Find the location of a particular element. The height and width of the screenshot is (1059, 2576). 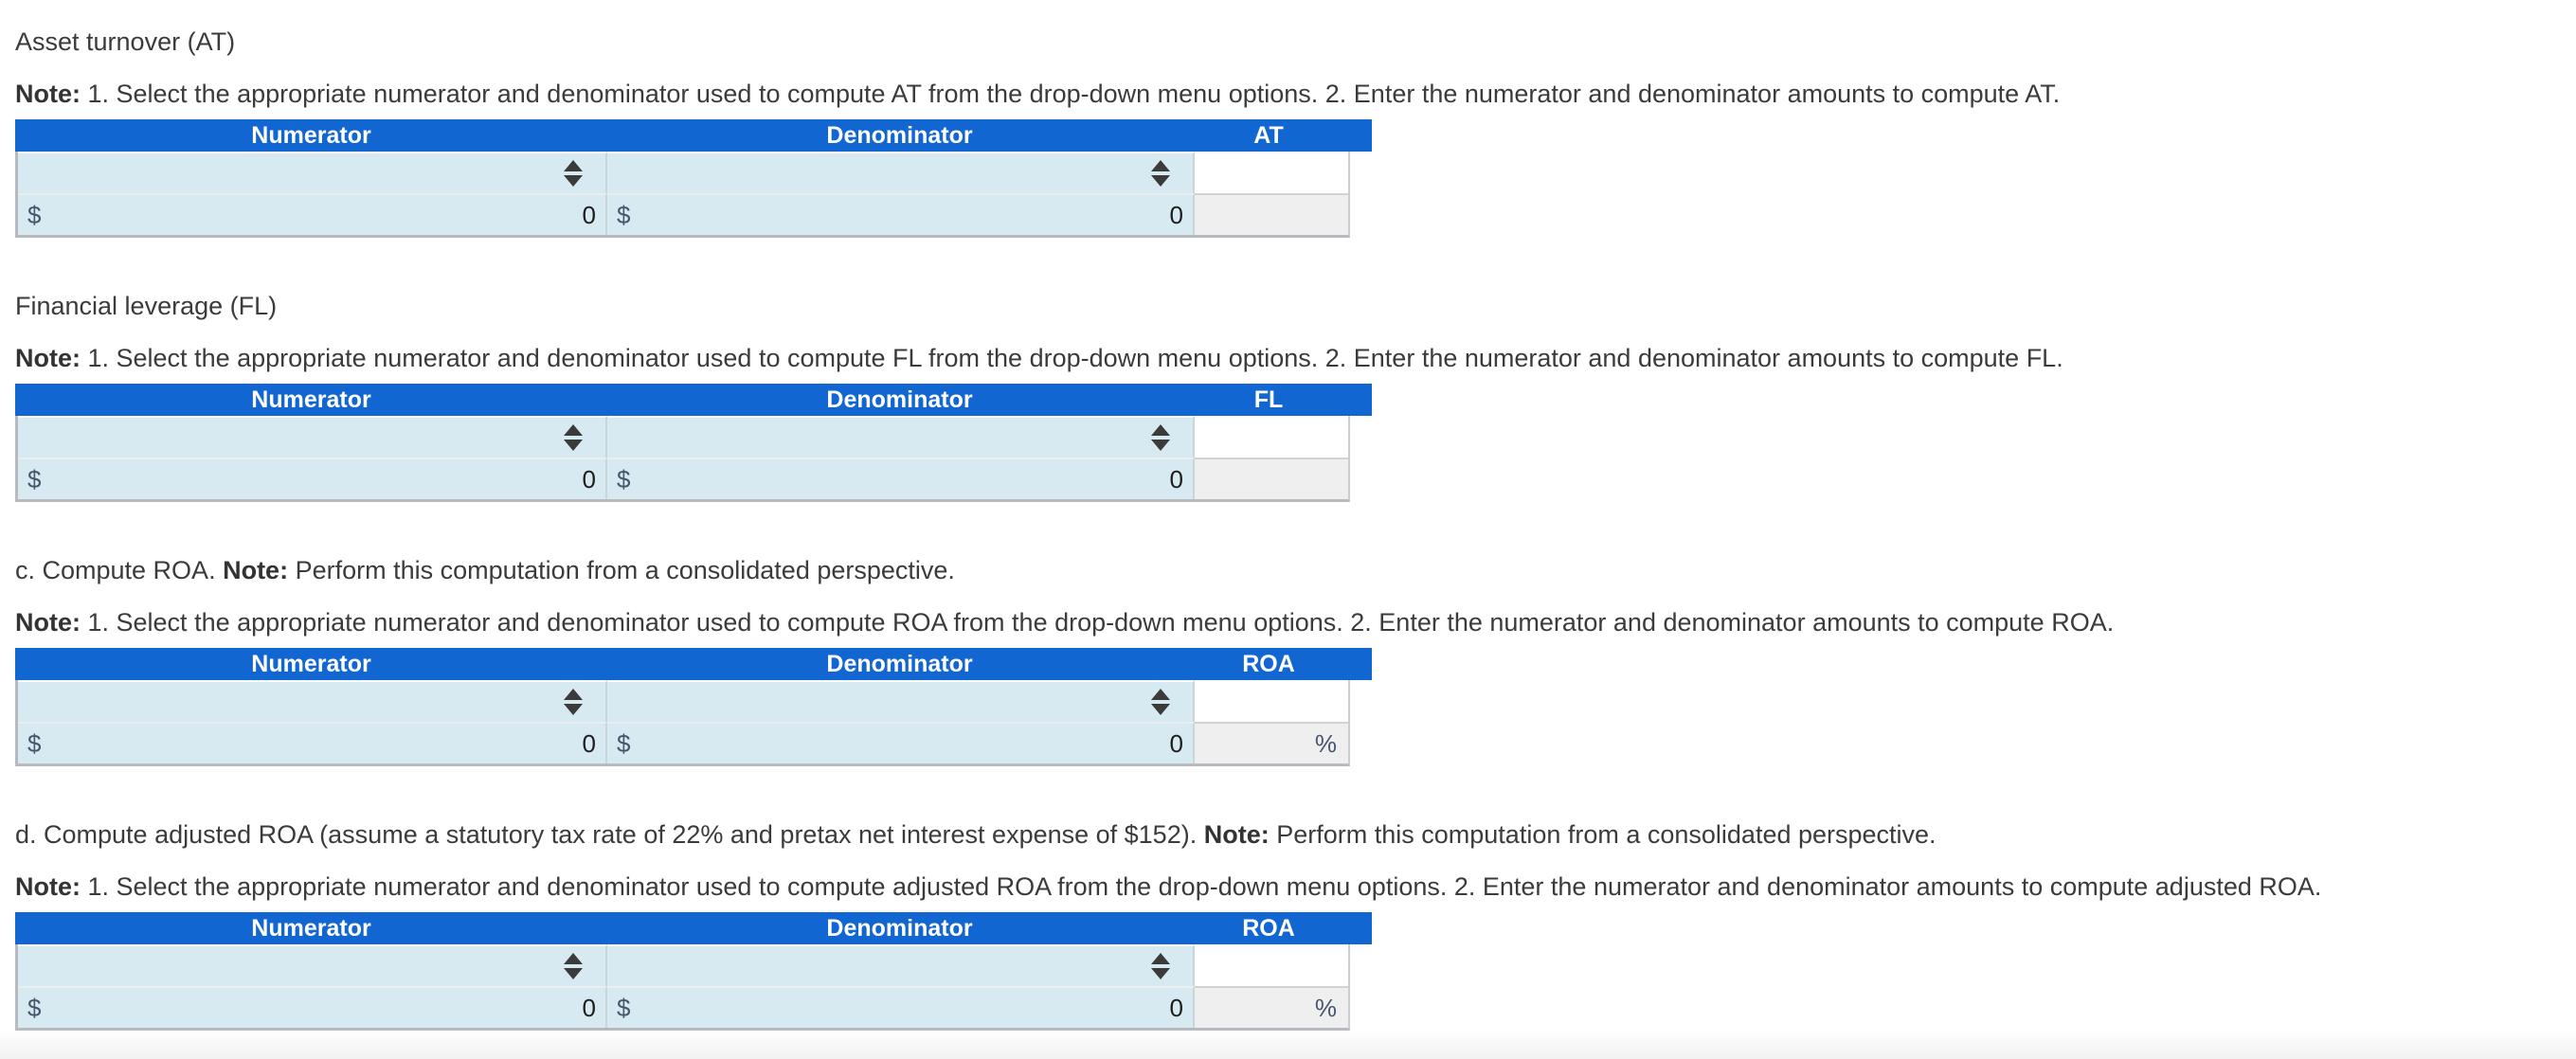

section-title: Asset turnover (AT) is located at coordinates (1295, 42).